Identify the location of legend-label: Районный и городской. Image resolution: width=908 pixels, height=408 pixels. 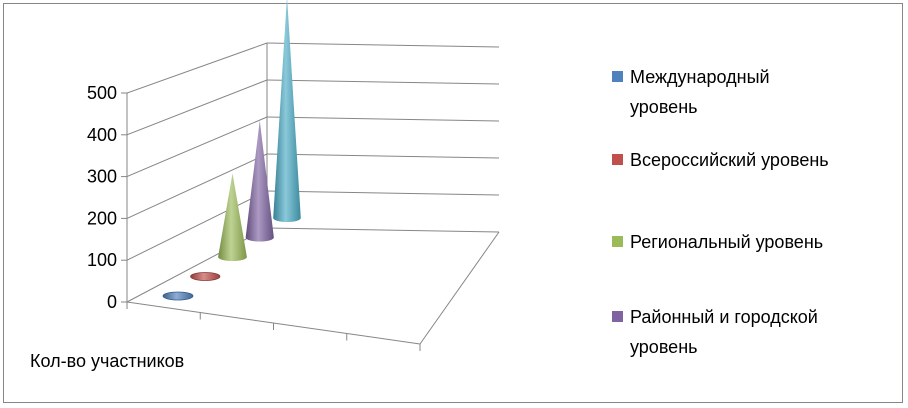
(724, 317).